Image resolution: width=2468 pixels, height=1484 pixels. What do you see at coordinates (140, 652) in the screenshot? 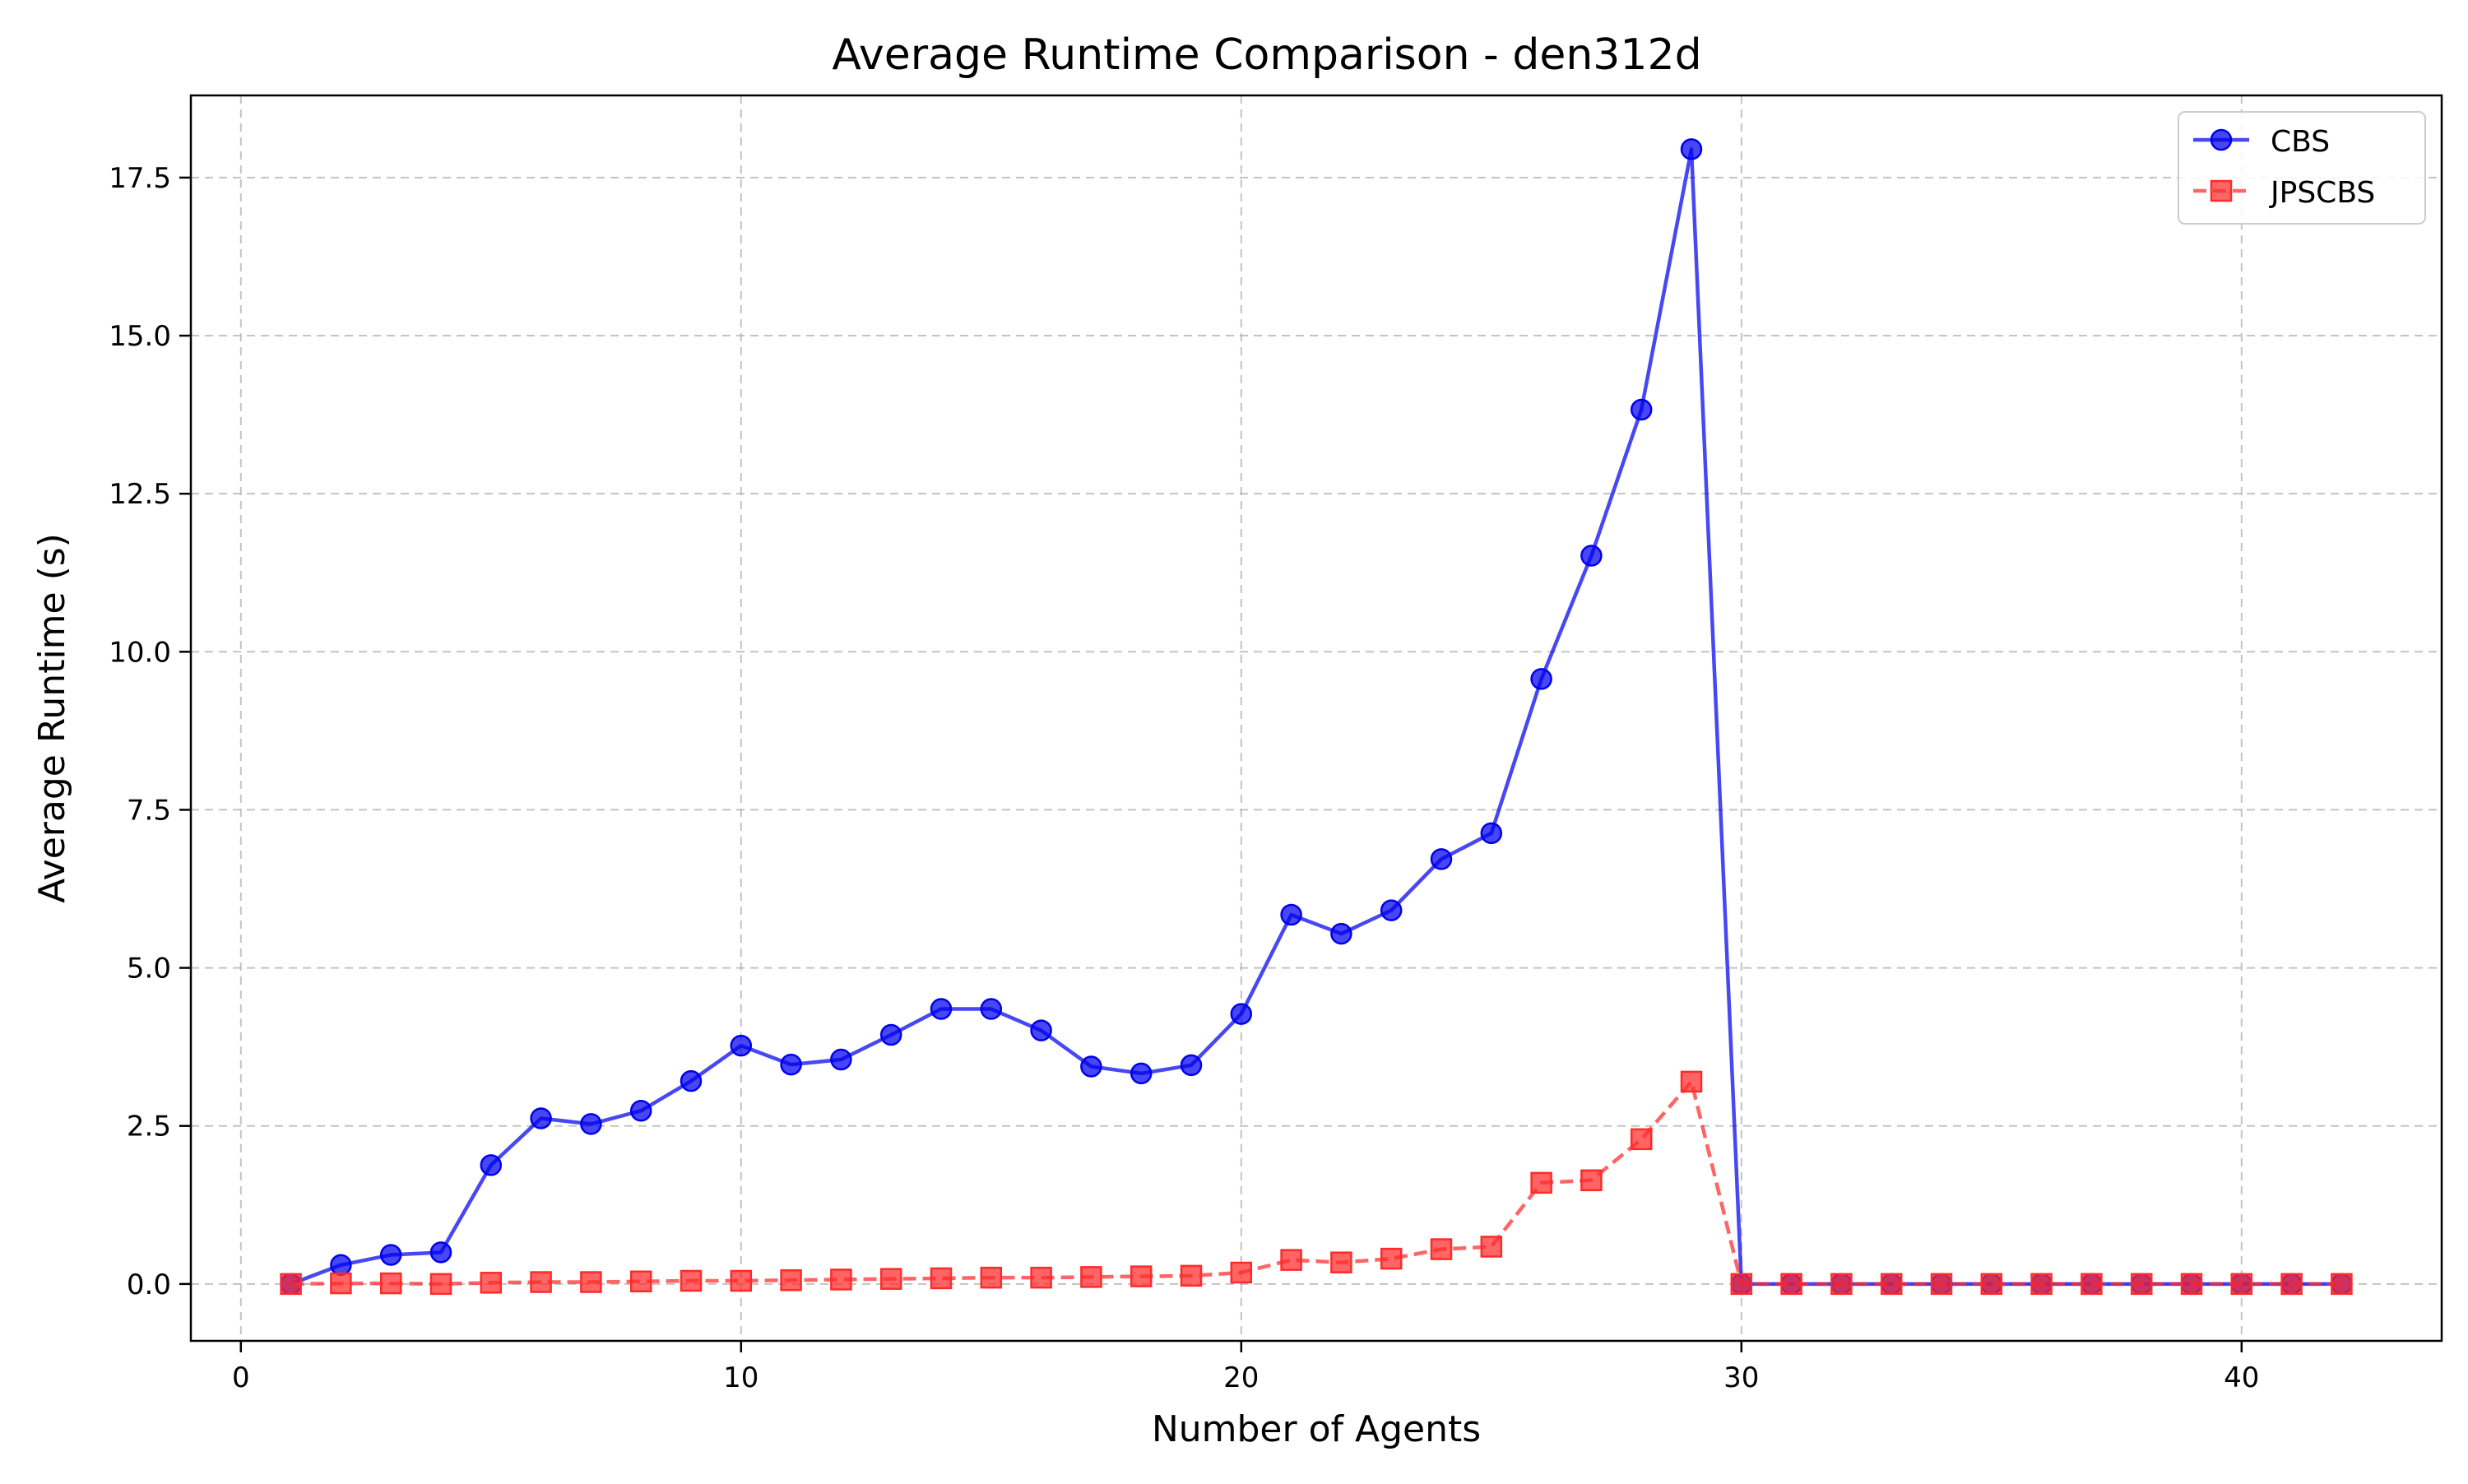
I see `y-tick-label: 10.0` at bounding box center [140, 652].